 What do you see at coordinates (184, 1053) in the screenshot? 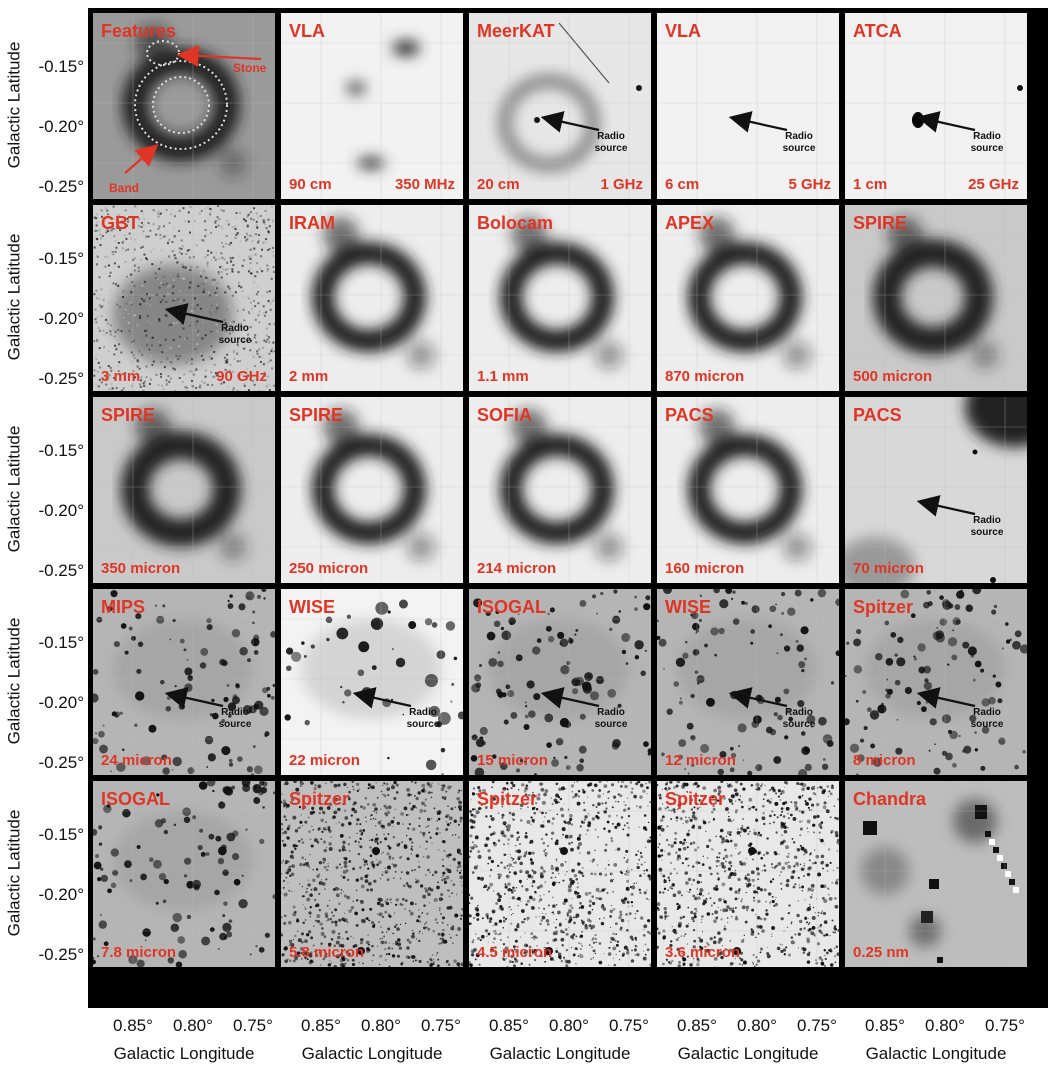
I see `x-axis-title: Galactic Longitude` at bounding box center [184, 1053].